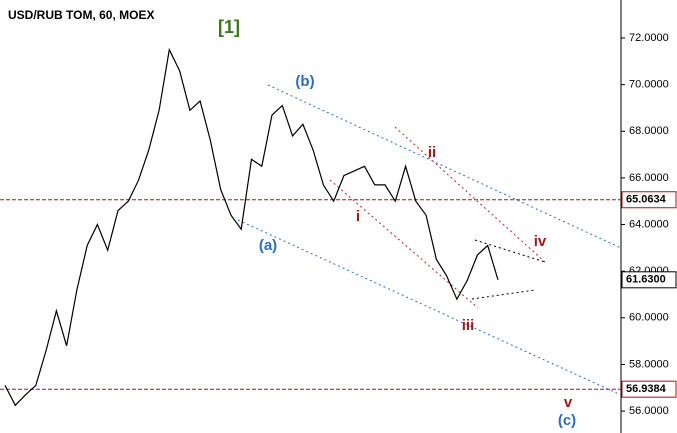 This screenshot has width=677, height=433. Describe the element at coordinates (304, 81) in the screenshot. I see `wave-label: (b)` at that location.